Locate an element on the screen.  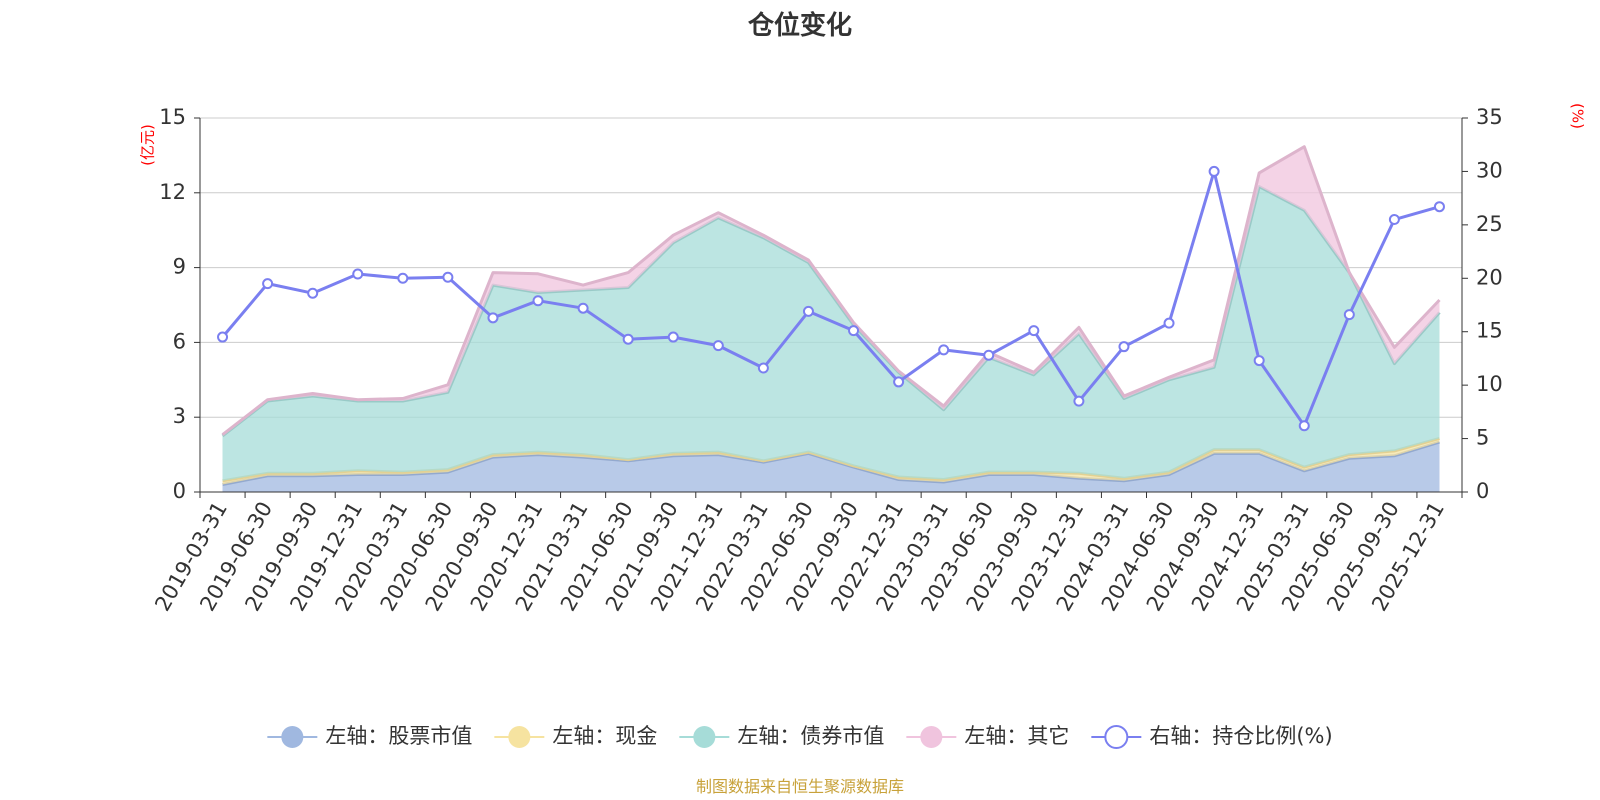
left-axis-tick-label: 3 is located at coordinates (179, 416).